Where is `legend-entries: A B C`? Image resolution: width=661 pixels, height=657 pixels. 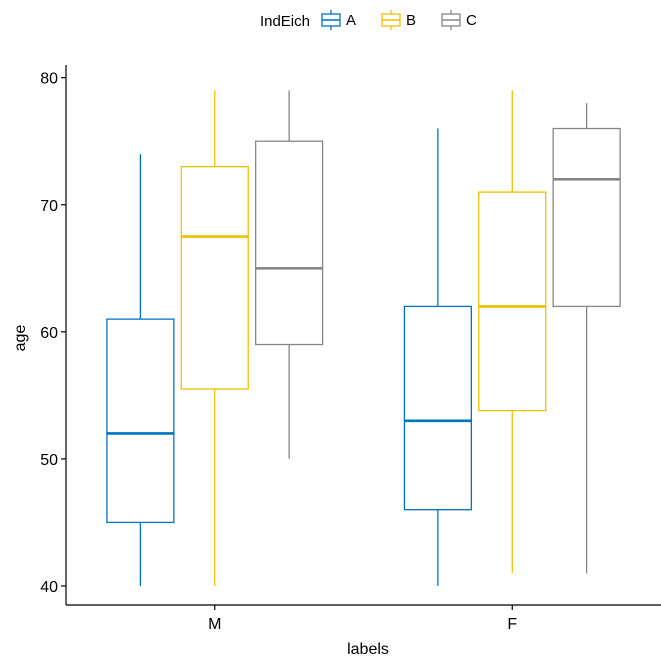 legend-entries: A B C is located at coordinates (399, 20).